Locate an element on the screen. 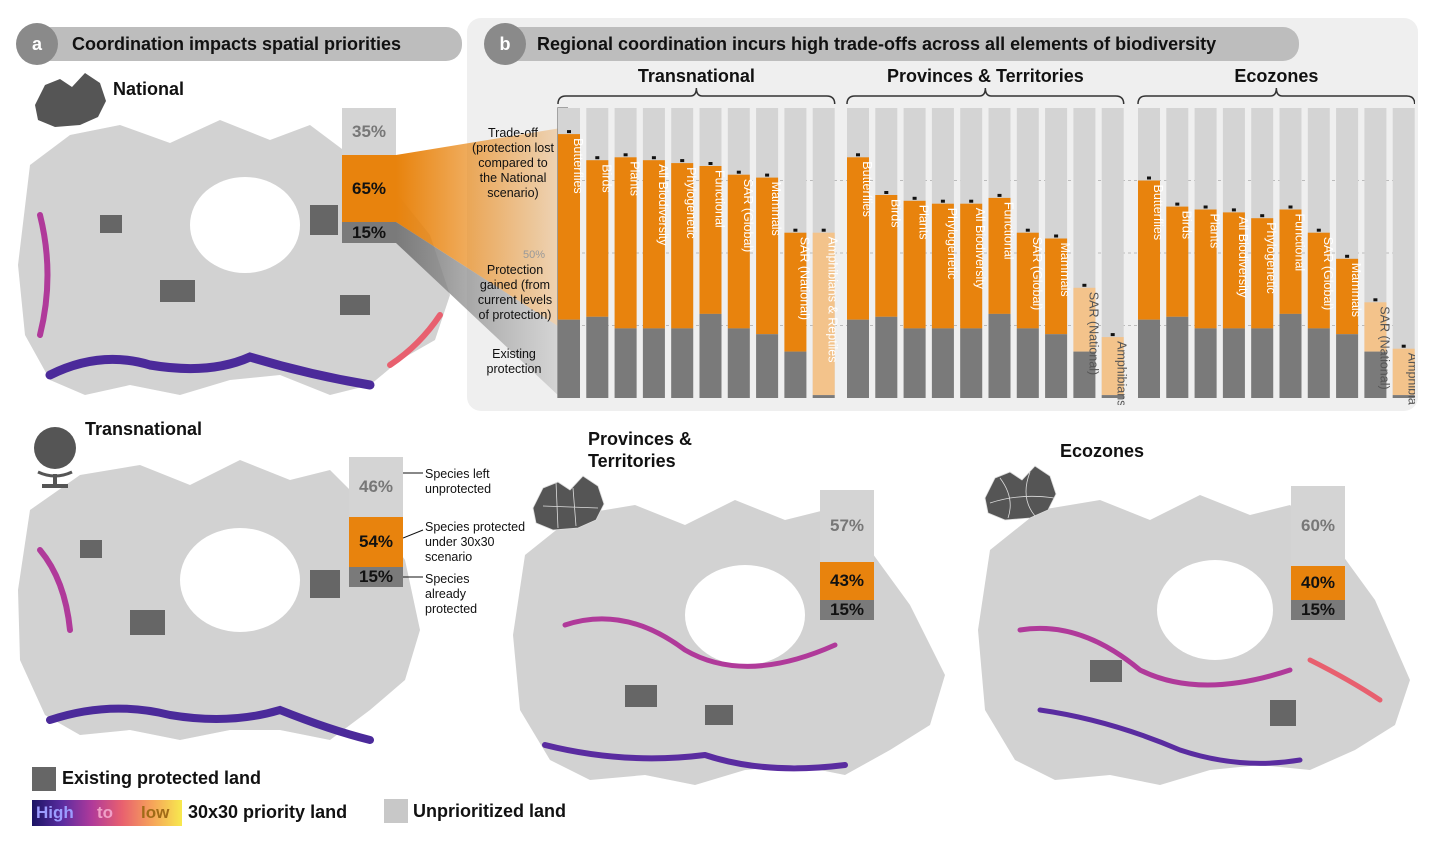 This screenshot has width=1434, height=843. national-existing-pct: 15% is located at coordinates (369, 232).